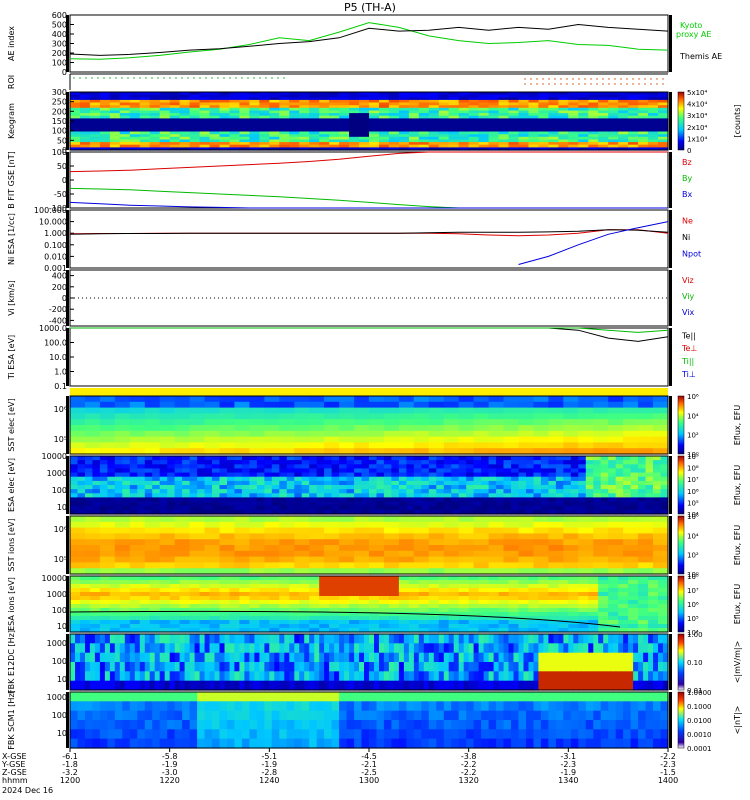  Describe the element at coordinates (58, 357) in the screenshot. I see `t-ytick-label: 10.0` at that location.